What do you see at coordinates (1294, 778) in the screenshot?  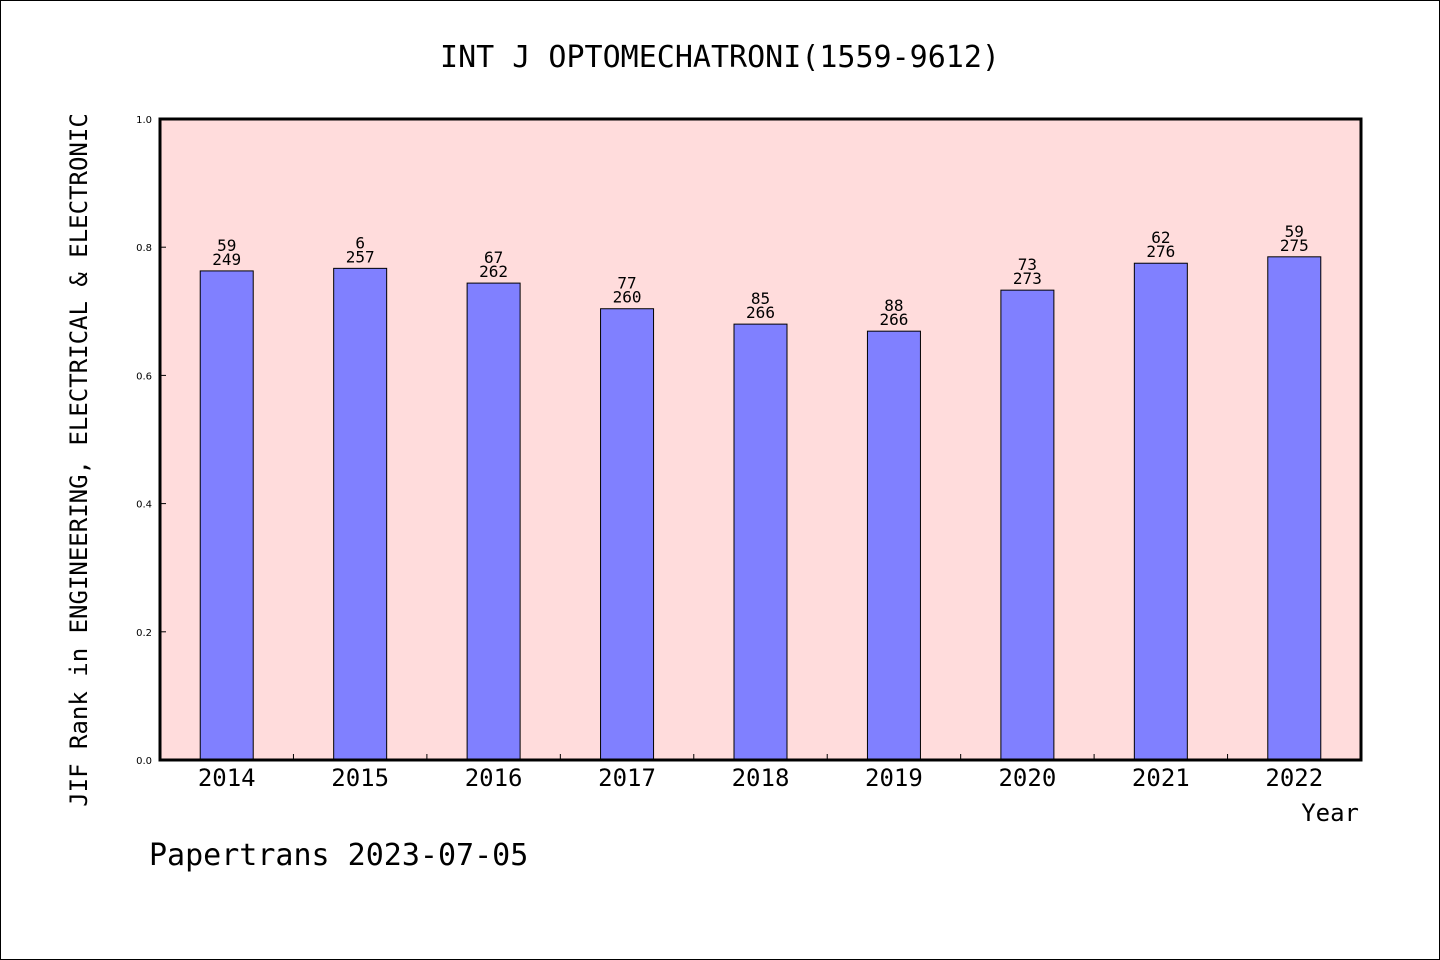 I see `x-tick-label: 2022` at bounding box center [1294, 778].